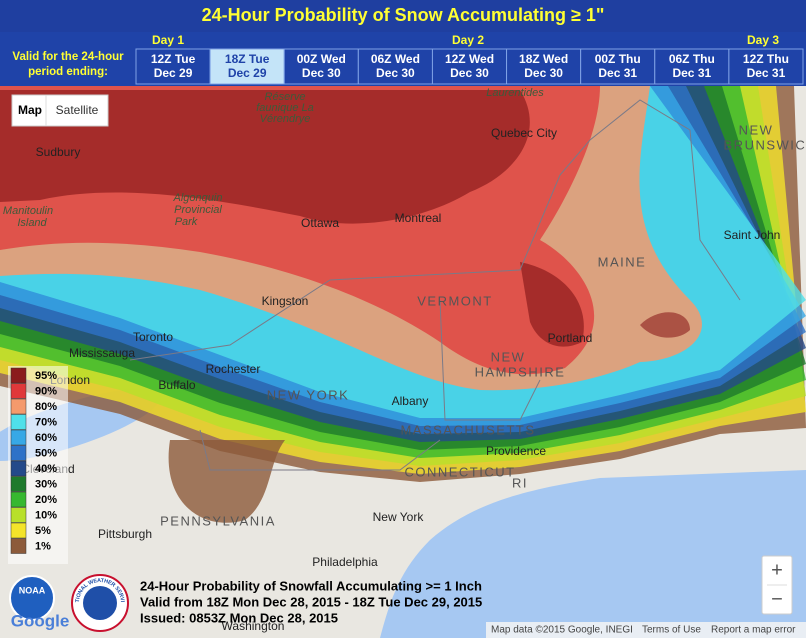 This screenshot has width=806, height=638. What do you see at coordinates (46, 407) in the screenshot?
I see `legend-label: 80%` at bounding box center [46, 407].